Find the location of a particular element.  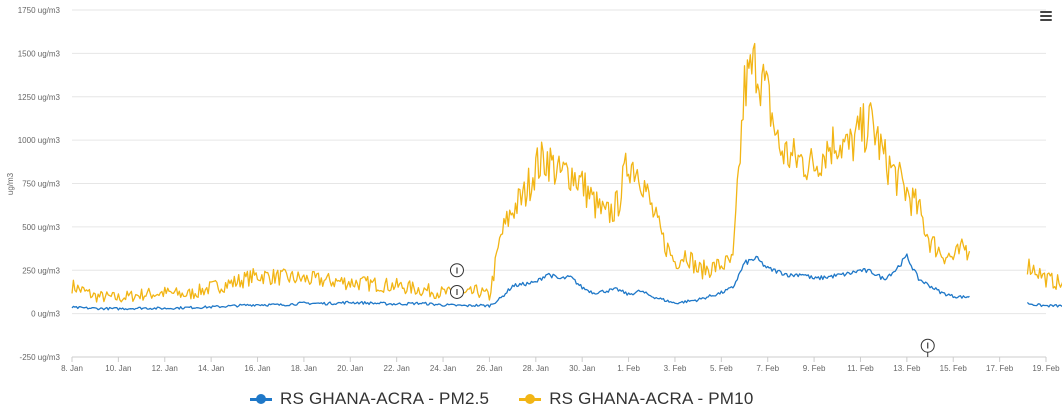

x-tick-label: 13. Feb is located at coordinates (907, 368).